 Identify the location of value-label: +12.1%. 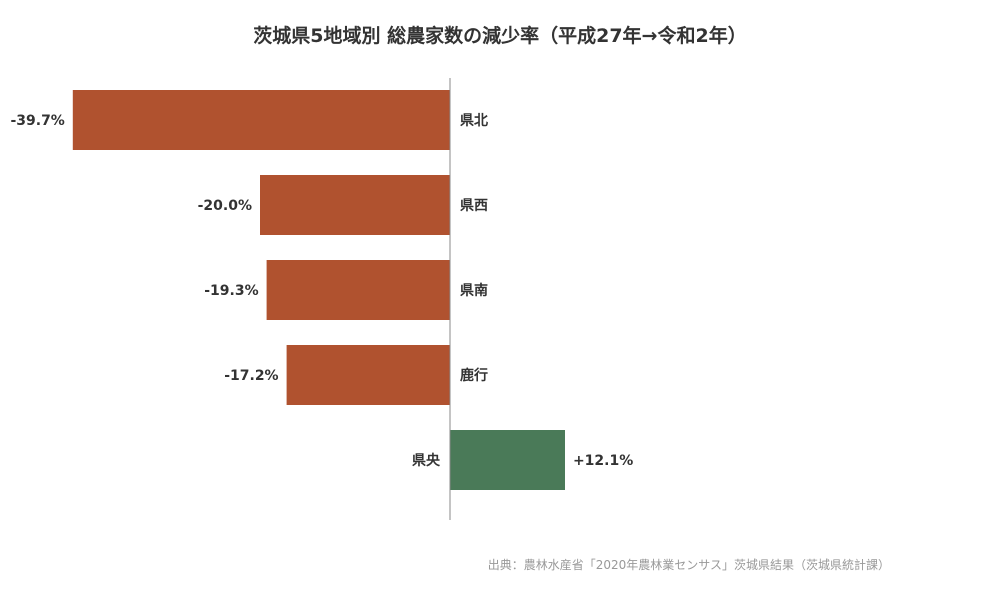
(603, 461).